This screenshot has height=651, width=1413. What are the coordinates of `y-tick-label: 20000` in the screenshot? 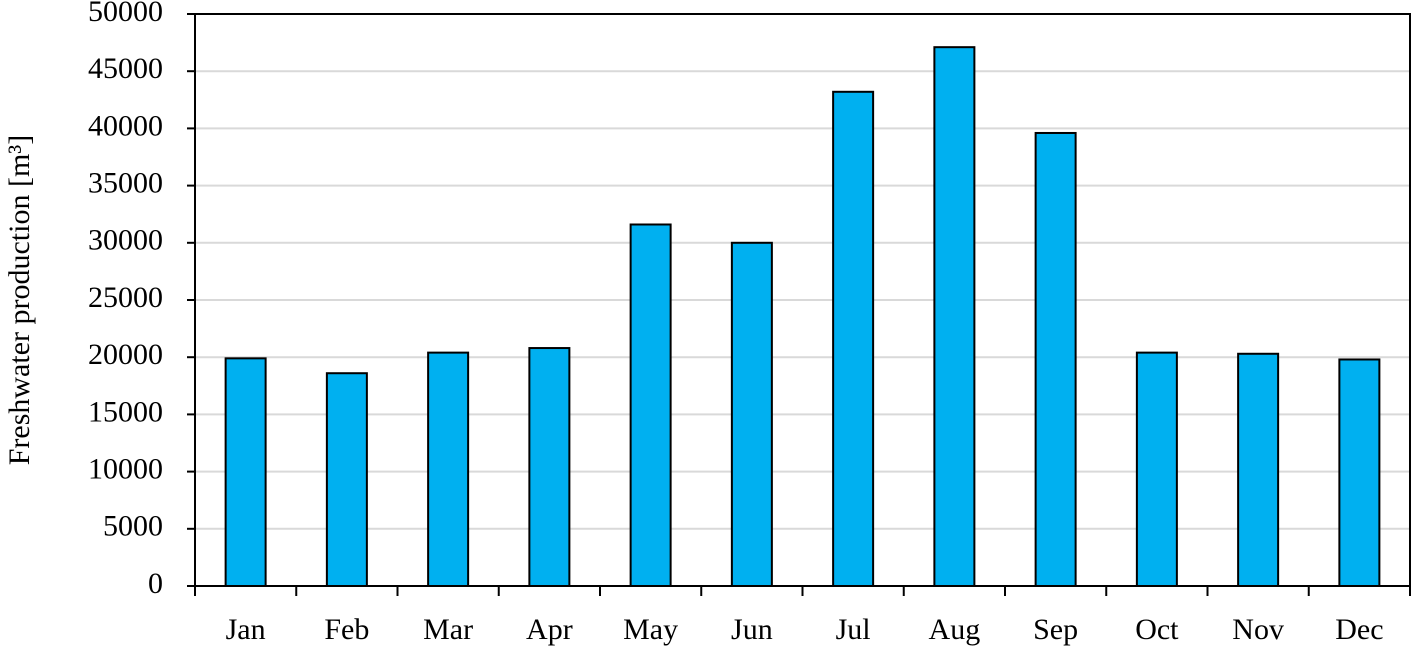 It's located at (125, 354).